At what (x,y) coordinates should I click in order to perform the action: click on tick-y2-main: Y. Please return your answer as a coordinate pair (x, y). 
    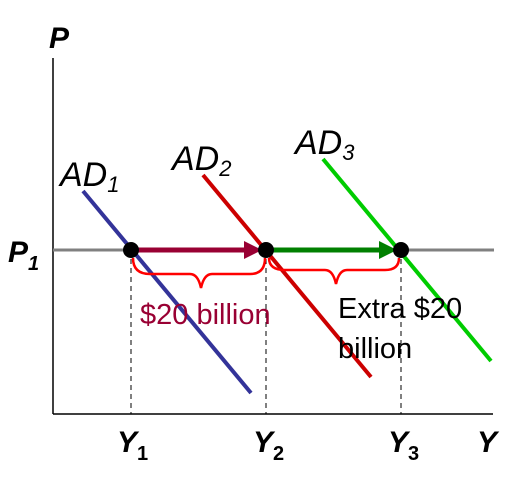
    Looking at the image, I should click on (264, 442).